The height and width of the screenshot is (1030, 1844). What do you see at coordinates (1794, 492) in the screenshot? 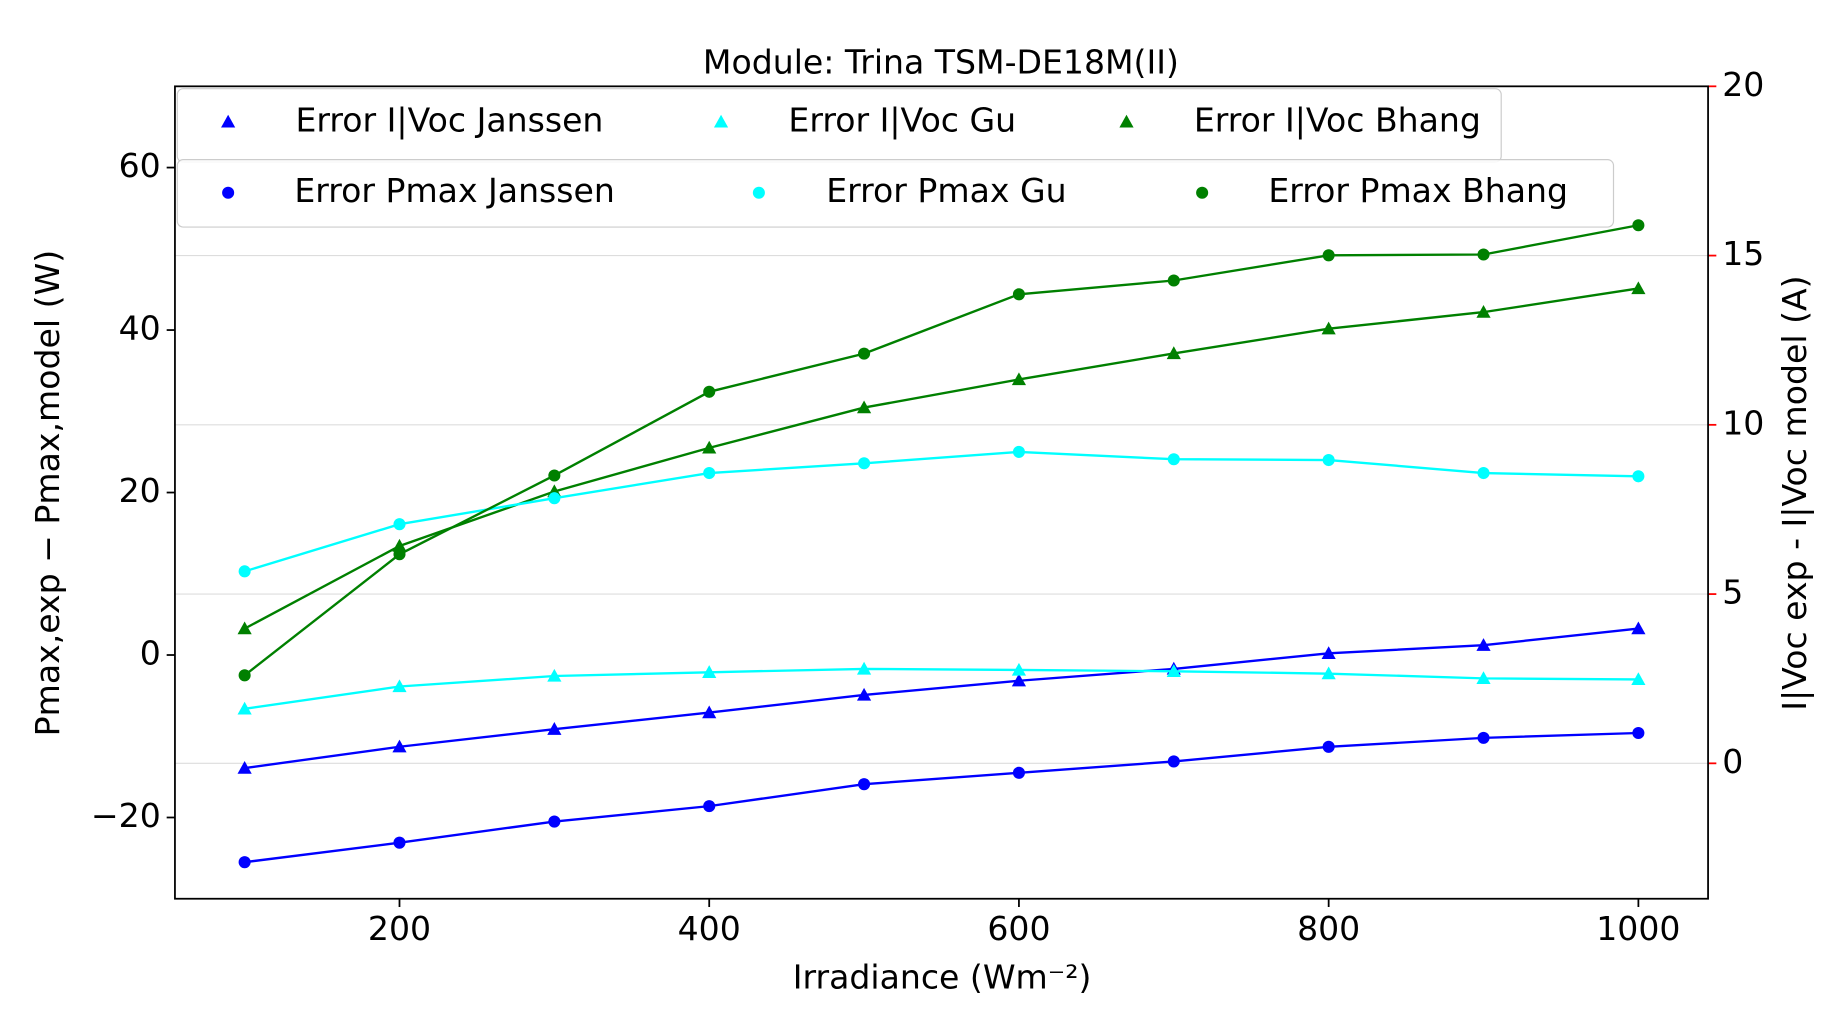
I see `y2-axis-label: I|Voc exp - I|Voc model (A)` at bounding box center [1794, 492].